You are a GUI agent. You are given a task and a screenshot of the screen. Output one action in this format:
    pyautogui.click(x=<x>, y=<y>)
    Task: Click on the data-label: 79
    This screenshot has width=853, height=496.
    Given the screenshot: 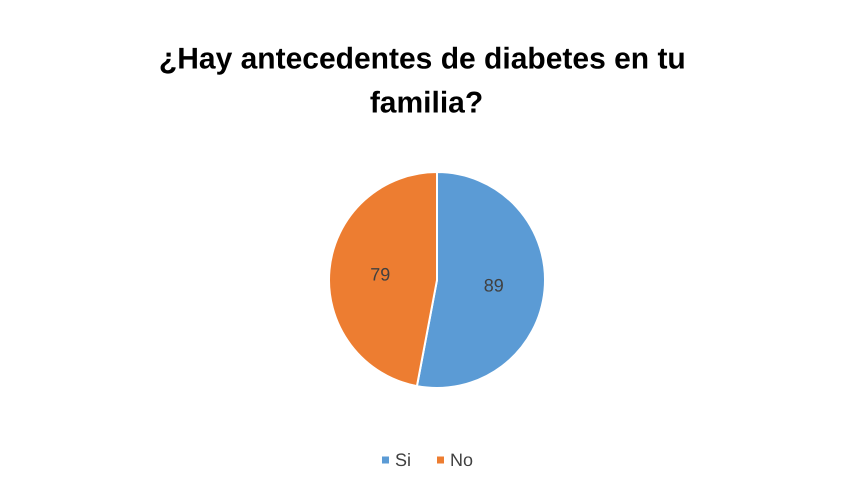 What is the action you would take?
    pyautogui.click(x=380, y=274)
    